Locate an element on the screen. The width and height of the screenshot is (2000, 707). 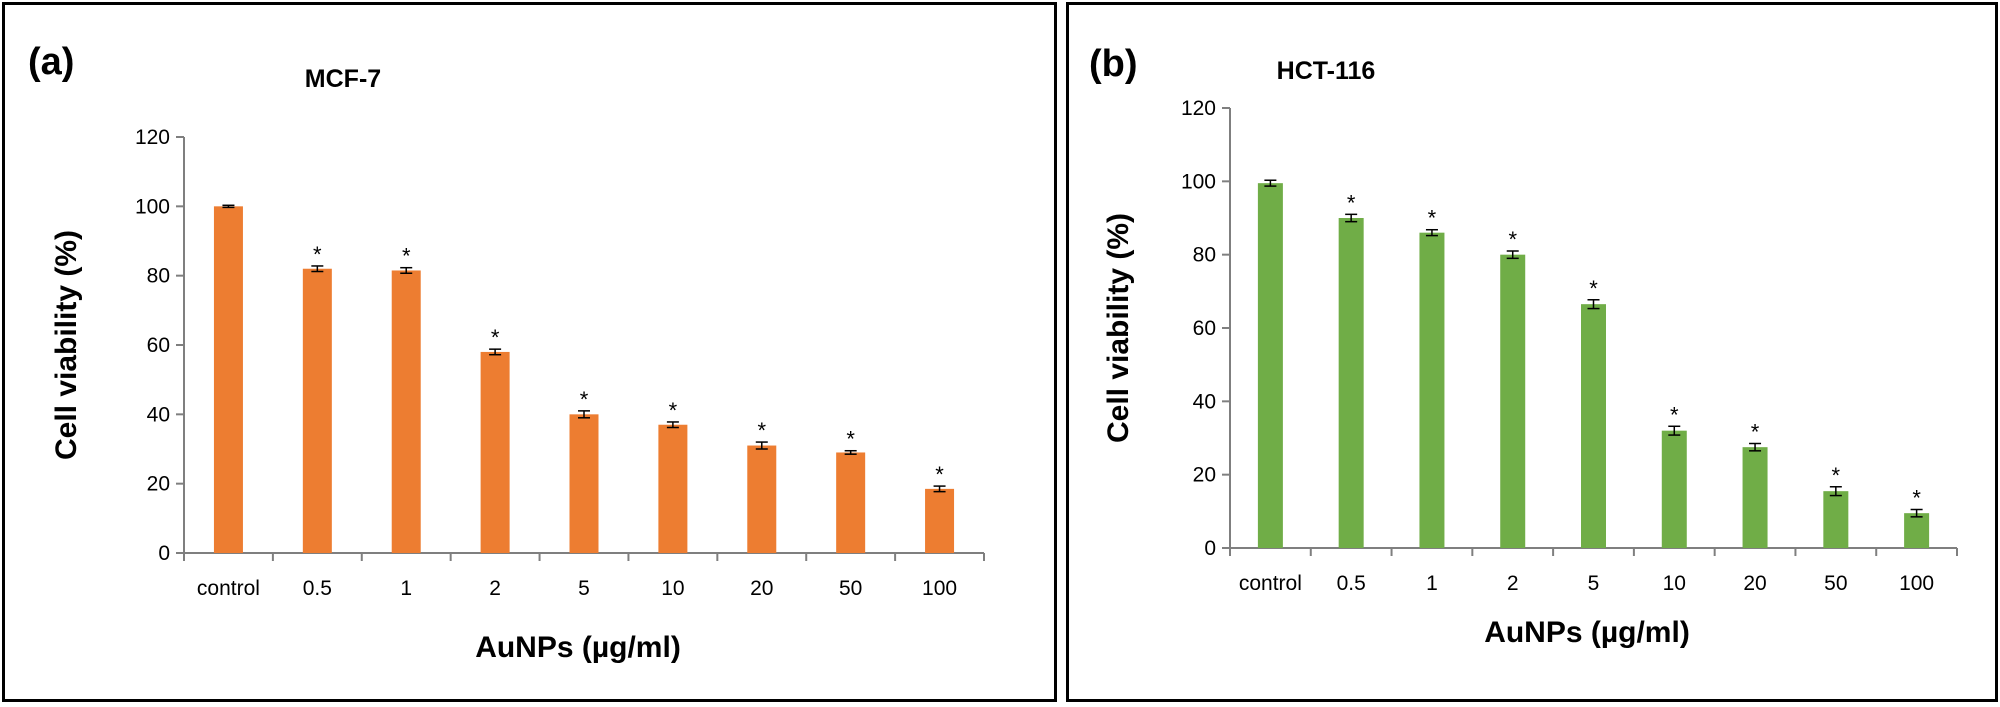
chart-title: MCF-7 is located at coordinates (343, 79).